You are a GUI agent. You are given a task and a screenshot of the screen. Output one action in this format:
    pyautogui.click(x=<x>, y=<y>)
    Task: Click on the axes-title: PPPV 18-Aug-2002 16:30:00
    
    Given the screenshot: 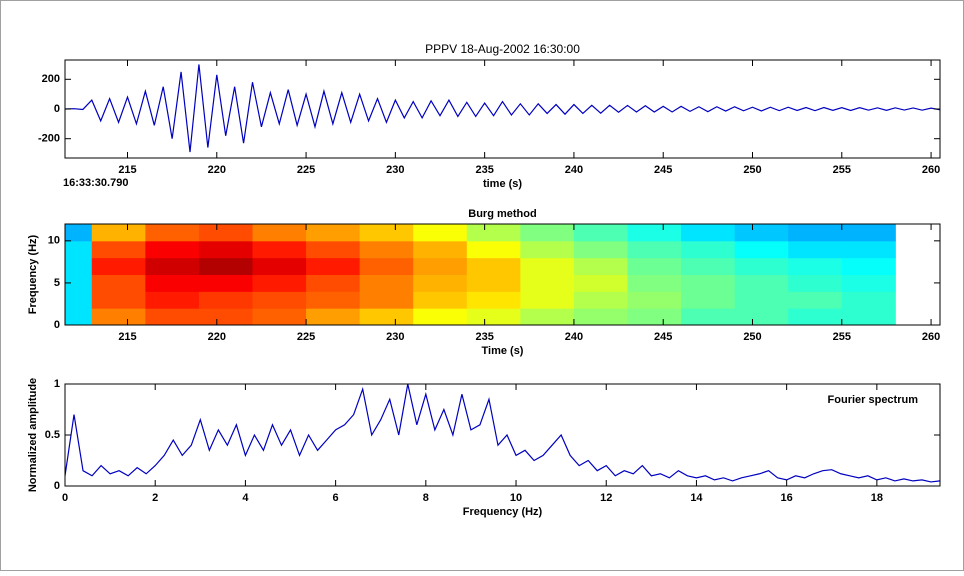 What is the action you would take?
    pyautogui.click(x=502, y=49)
    